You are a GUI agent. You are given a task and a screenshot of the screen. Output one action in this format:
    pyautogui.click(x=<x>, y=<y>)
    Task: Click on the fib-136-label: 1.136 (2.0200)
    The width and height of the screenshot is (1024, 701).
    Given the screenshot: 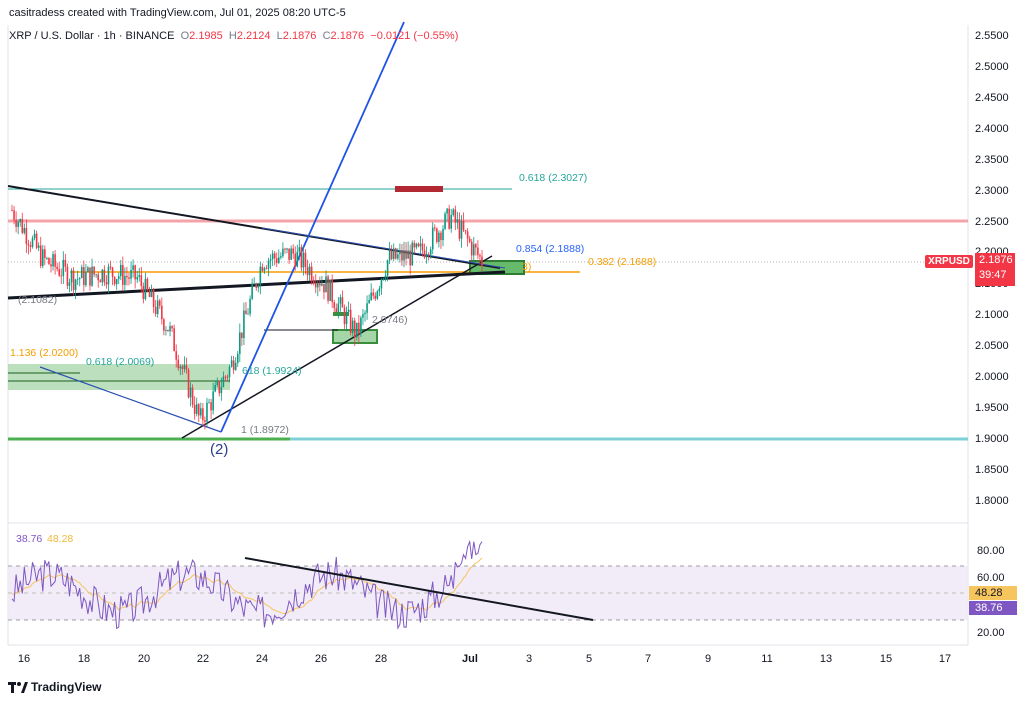 What is the action you would take?
    pyautogui.click(x=44, y=353)
    